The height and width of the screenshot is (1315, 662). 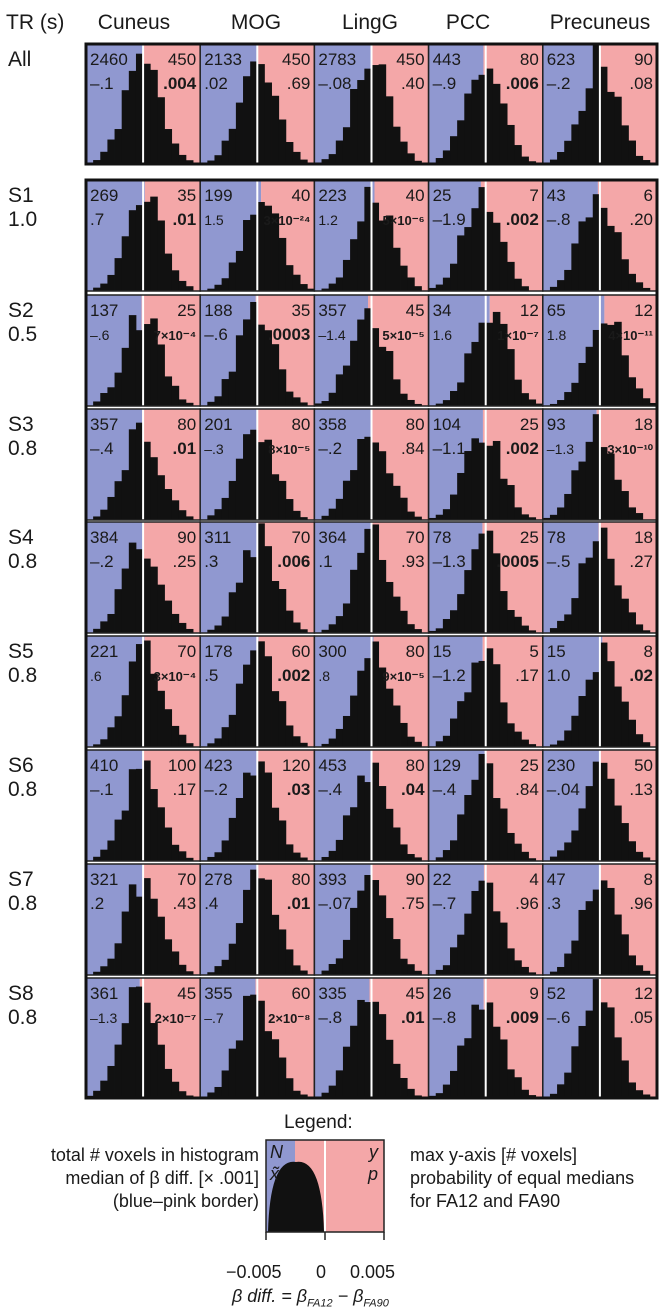 What do you see at coordinates (559, 83) in the screenshot?
I see `median-diff: –.2` at bounding box center [559, 83].